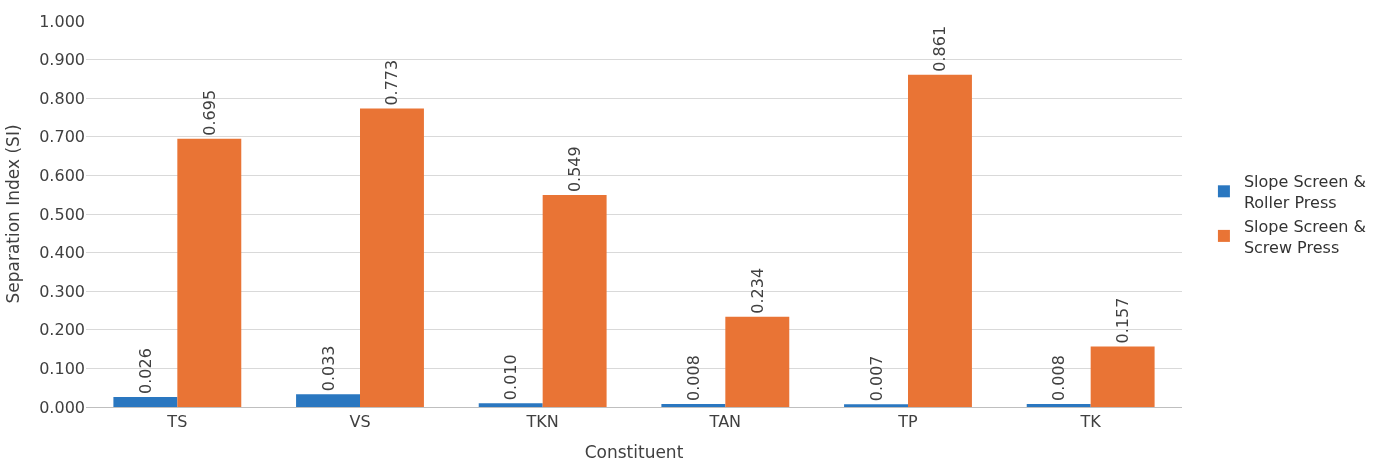  I want to click on x-tick-label: TKN, so click(542, 422).